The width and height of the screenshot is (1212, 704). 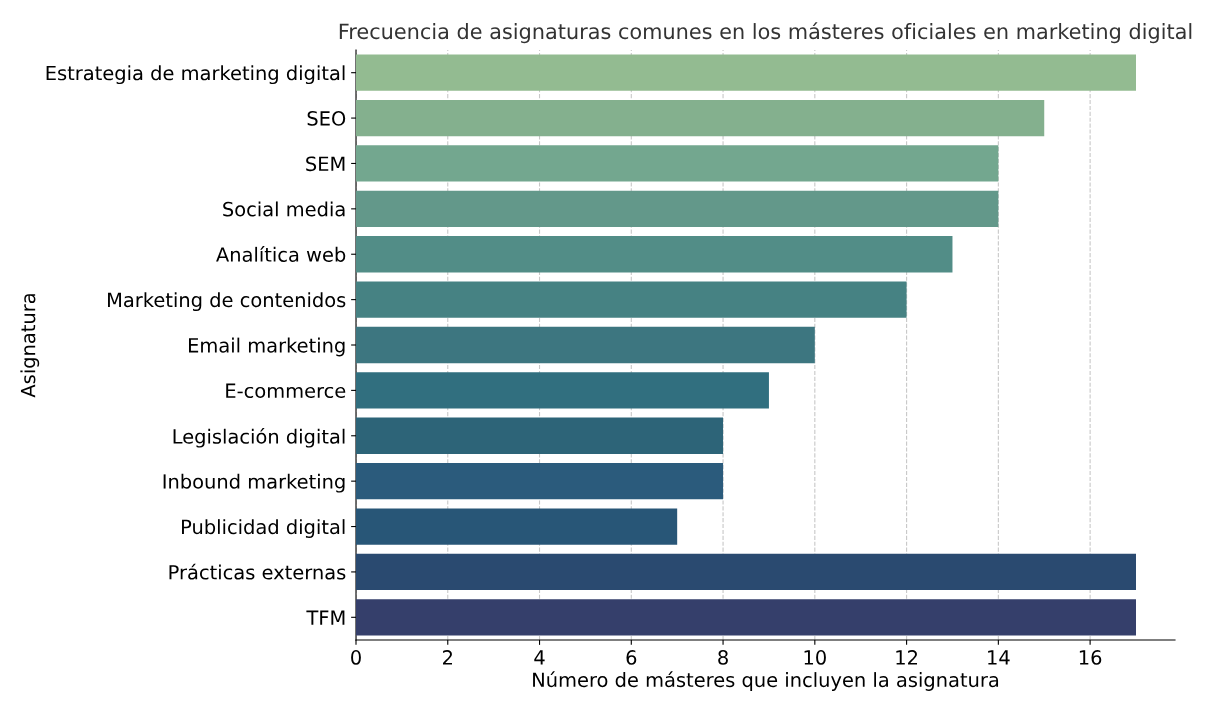 I want to click on x-tick-label: 4, so click(x=539, y=657).